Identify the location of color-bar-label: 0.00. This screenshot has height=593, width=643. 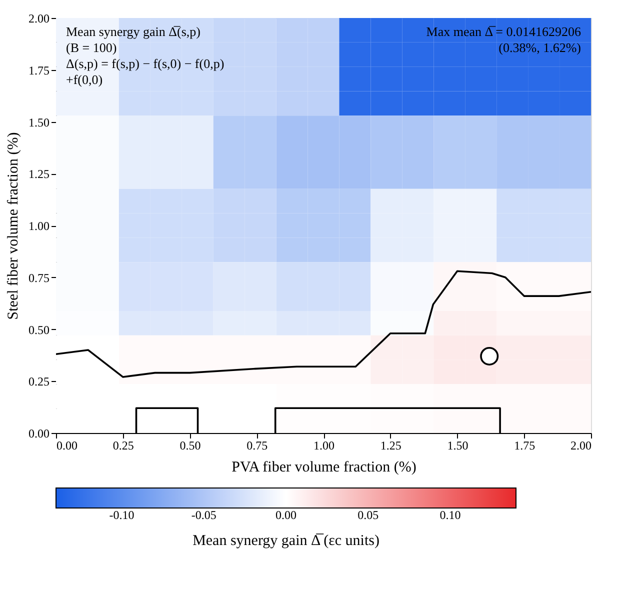
(286, 515).